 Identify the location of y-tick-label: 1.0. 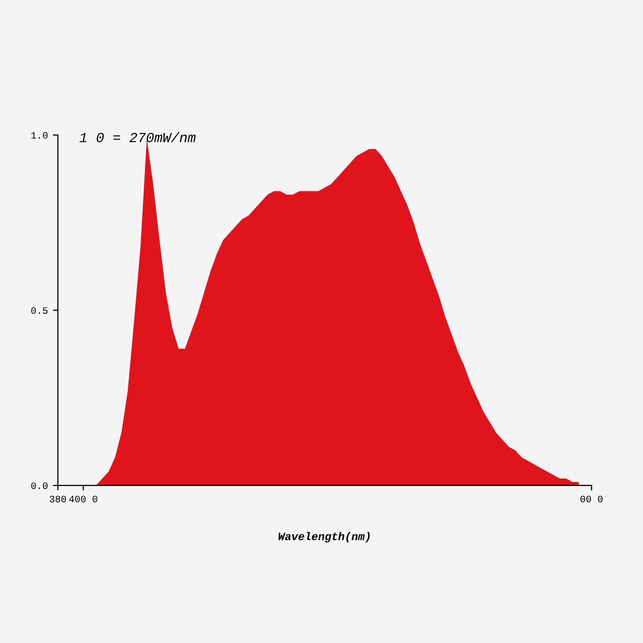
(39, 135).